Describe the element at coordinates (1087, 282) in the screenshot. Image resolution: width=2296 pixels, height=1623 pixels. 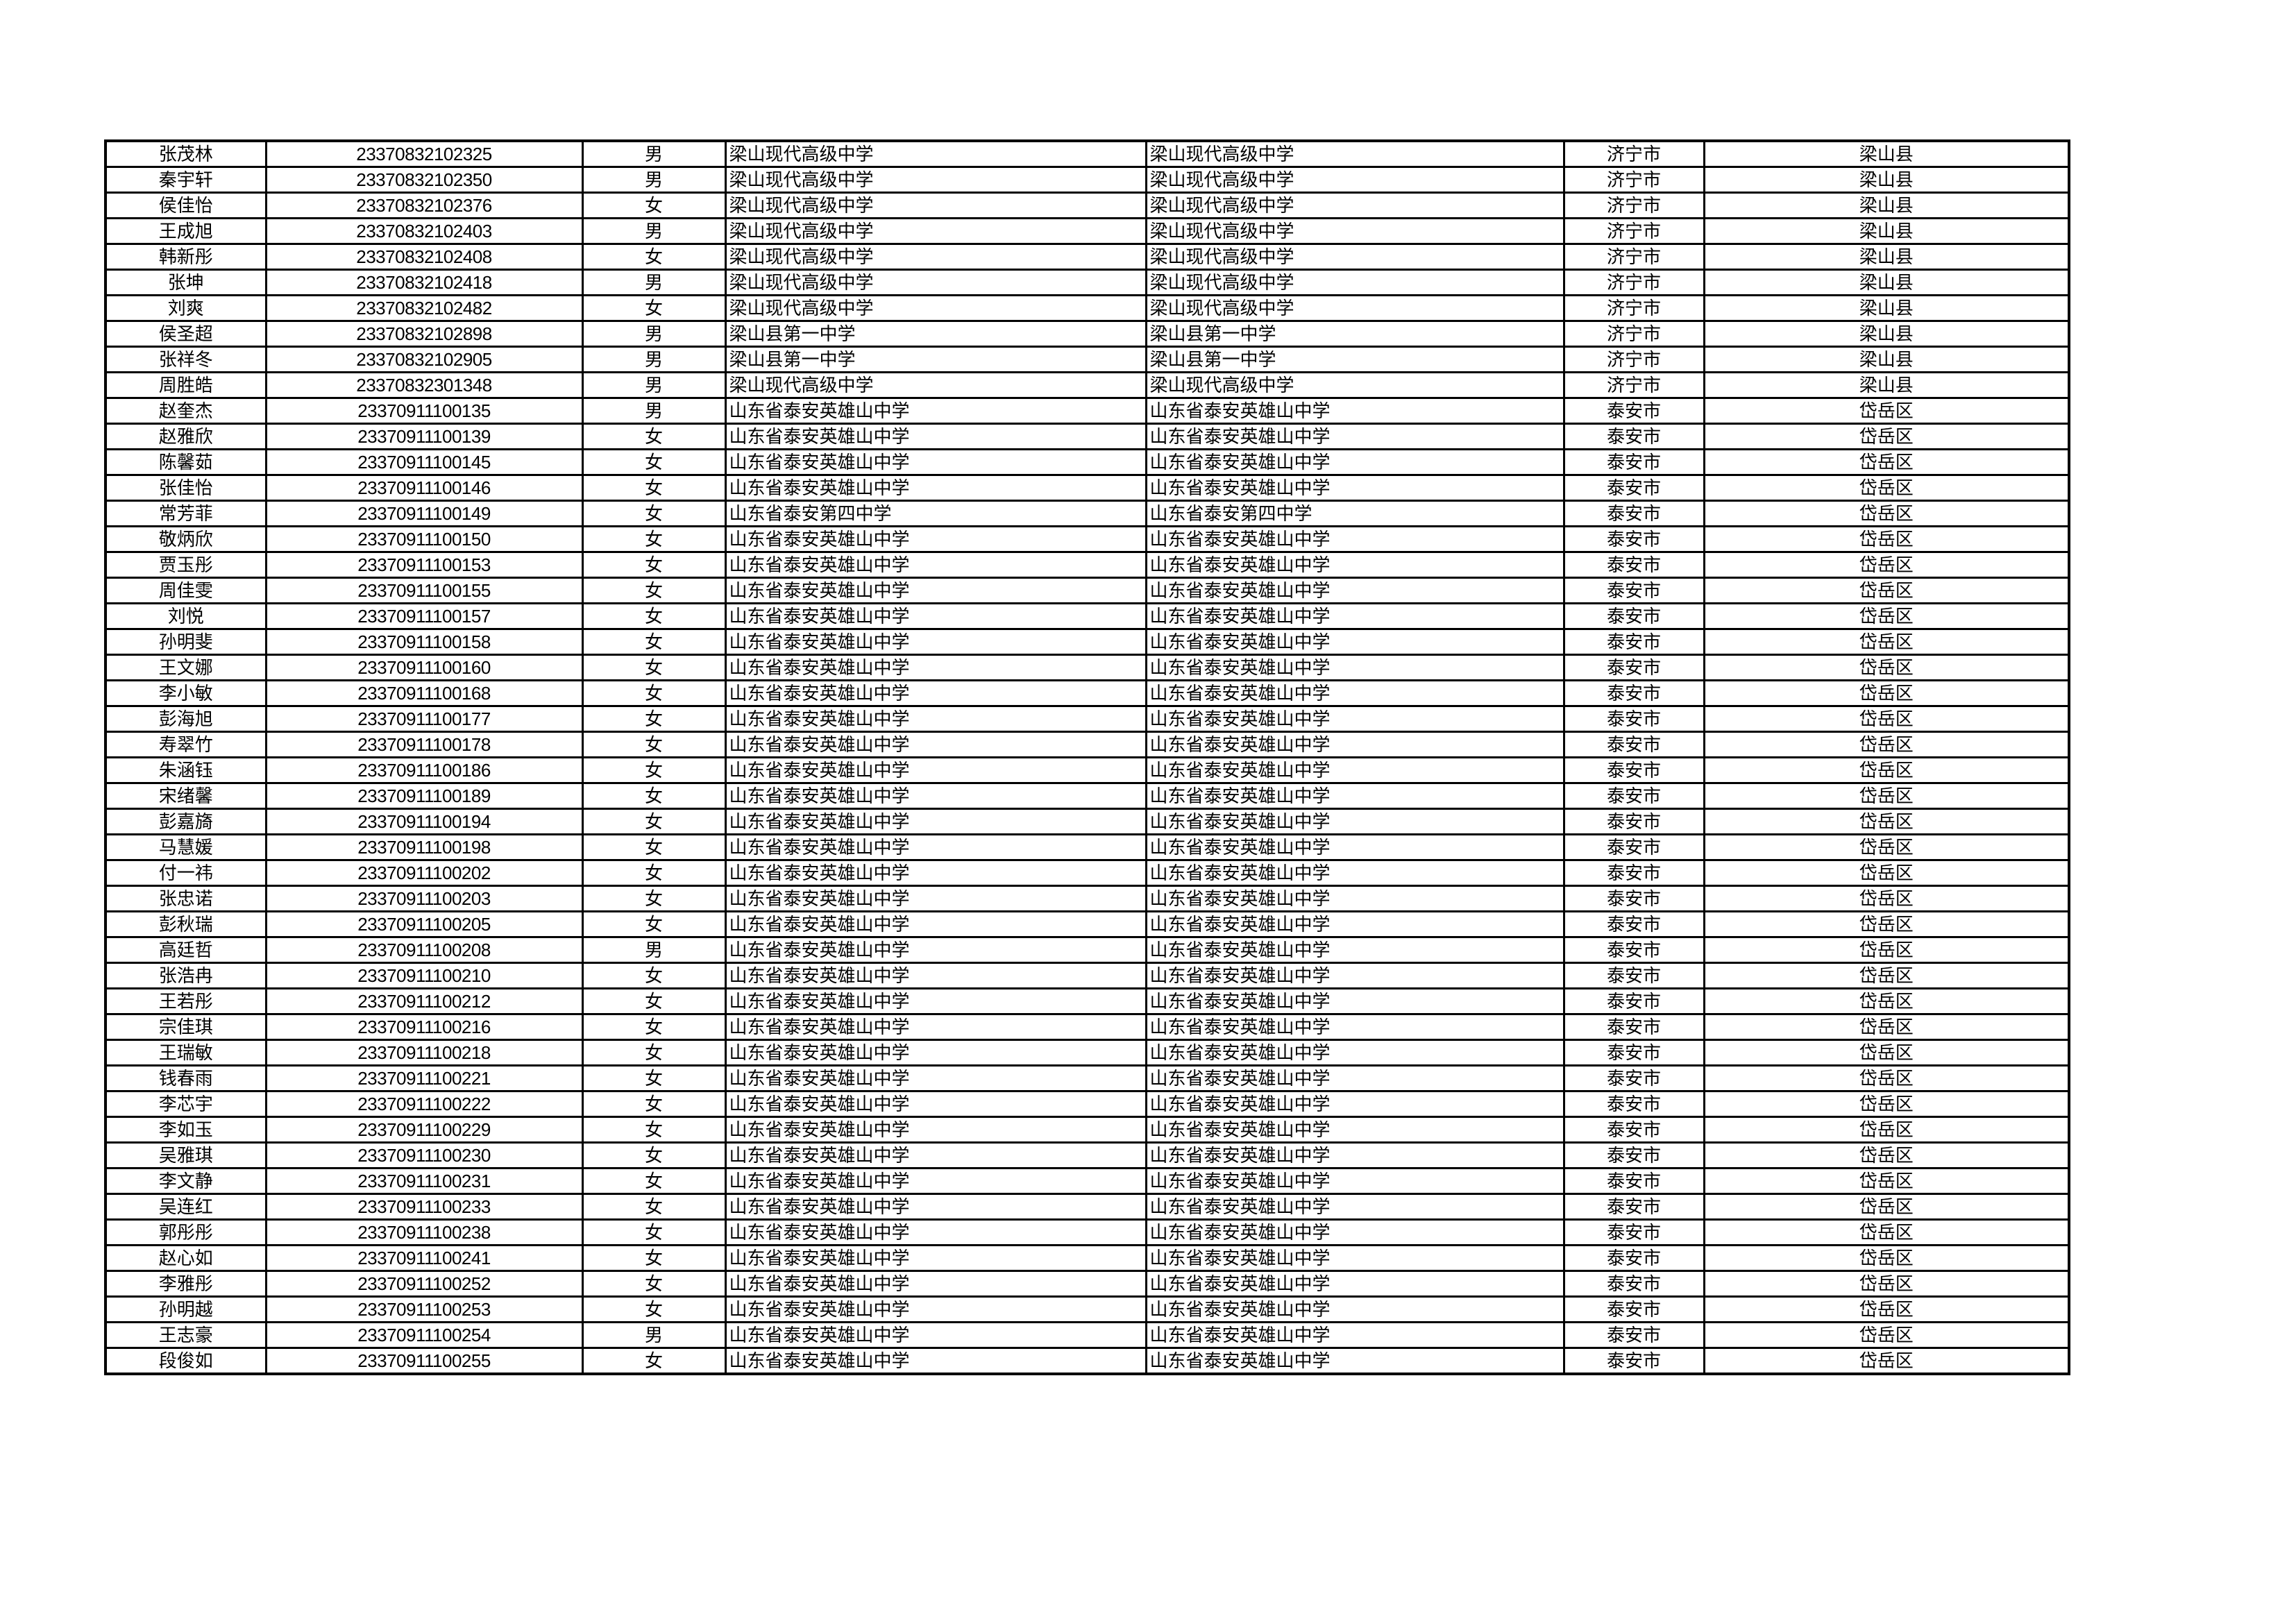
I see `table-row: 张坤 23370832102418 男梁山现代高级中学 梁山现代高级中学 济宁市 梁山县` at that location.